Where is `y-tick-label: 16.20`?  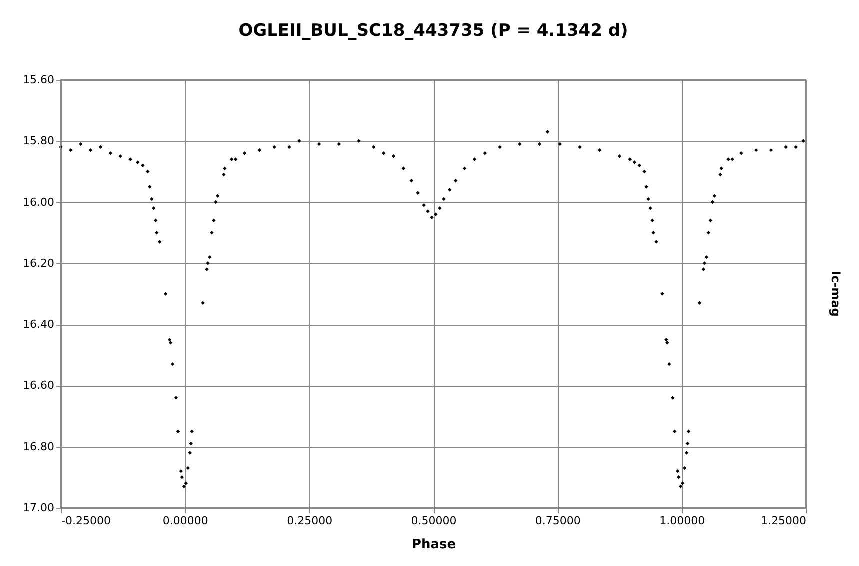 y-tick-label: 16.20 is located at coordinates (38, 263).